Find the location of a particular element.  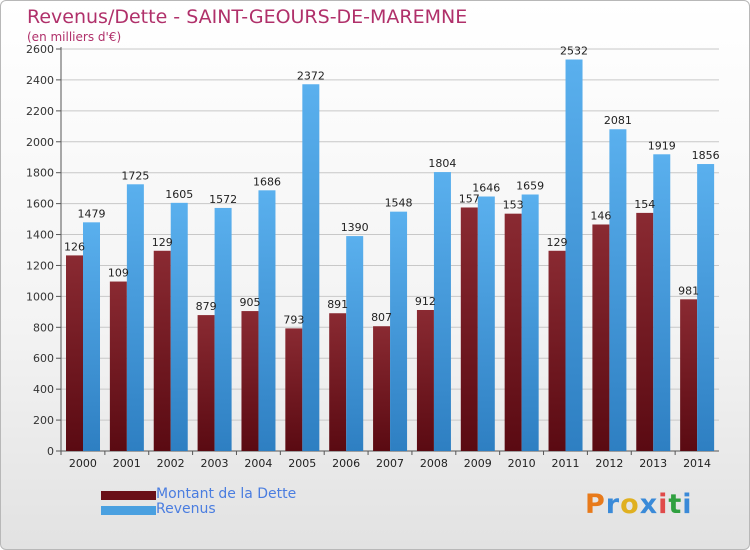

y-tick-label: 1600 is located at coordinates (40, 204).